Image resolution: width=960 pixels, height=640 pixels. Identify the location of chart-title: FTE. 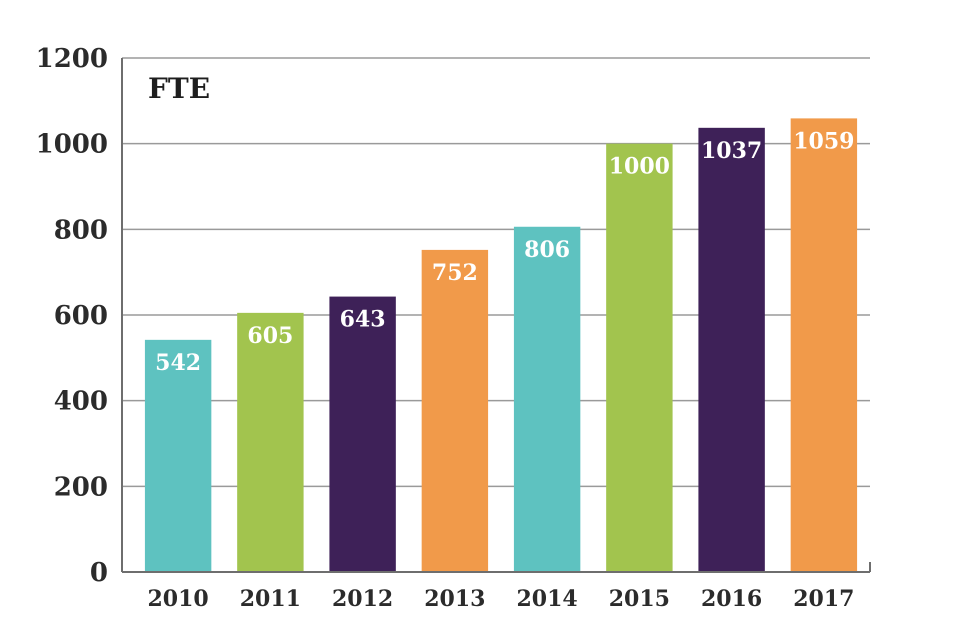
(179, 88).